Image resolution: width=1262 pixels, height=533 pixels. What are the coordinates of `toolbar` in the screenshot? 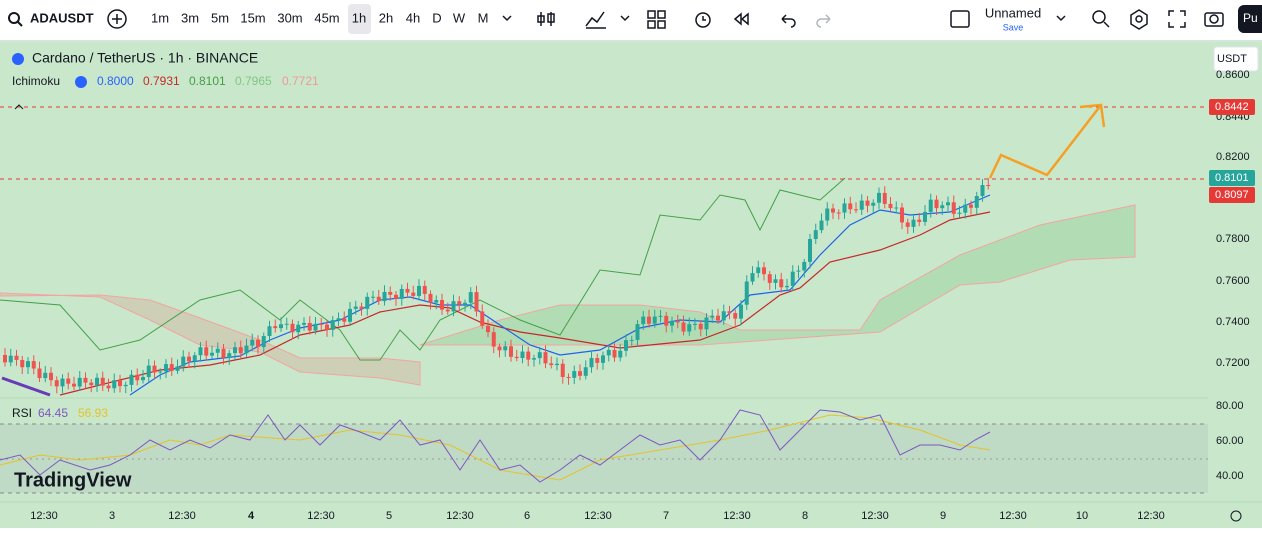 It's located at (631, 20).